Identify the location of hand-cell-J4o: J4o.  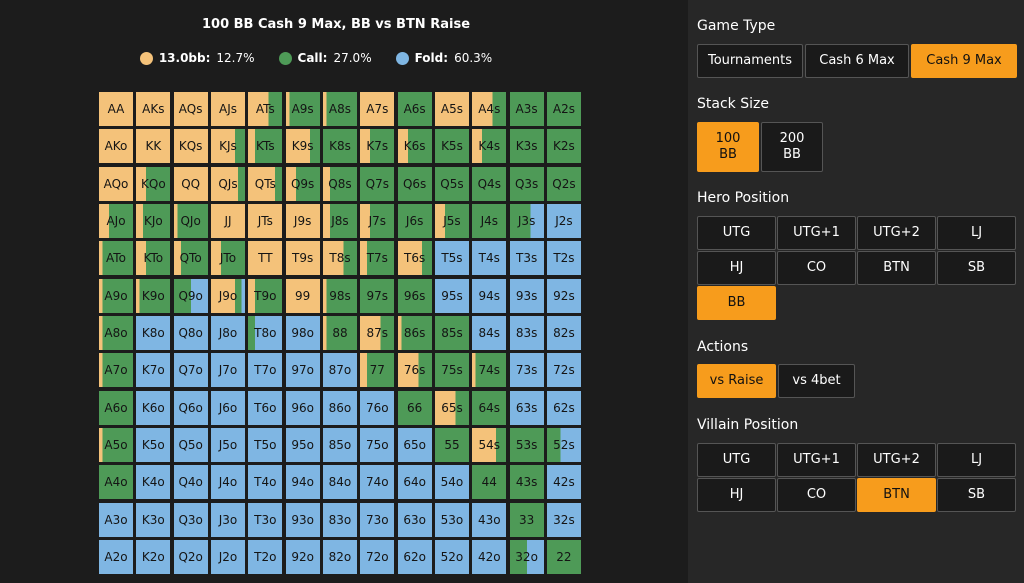
(227, 482).